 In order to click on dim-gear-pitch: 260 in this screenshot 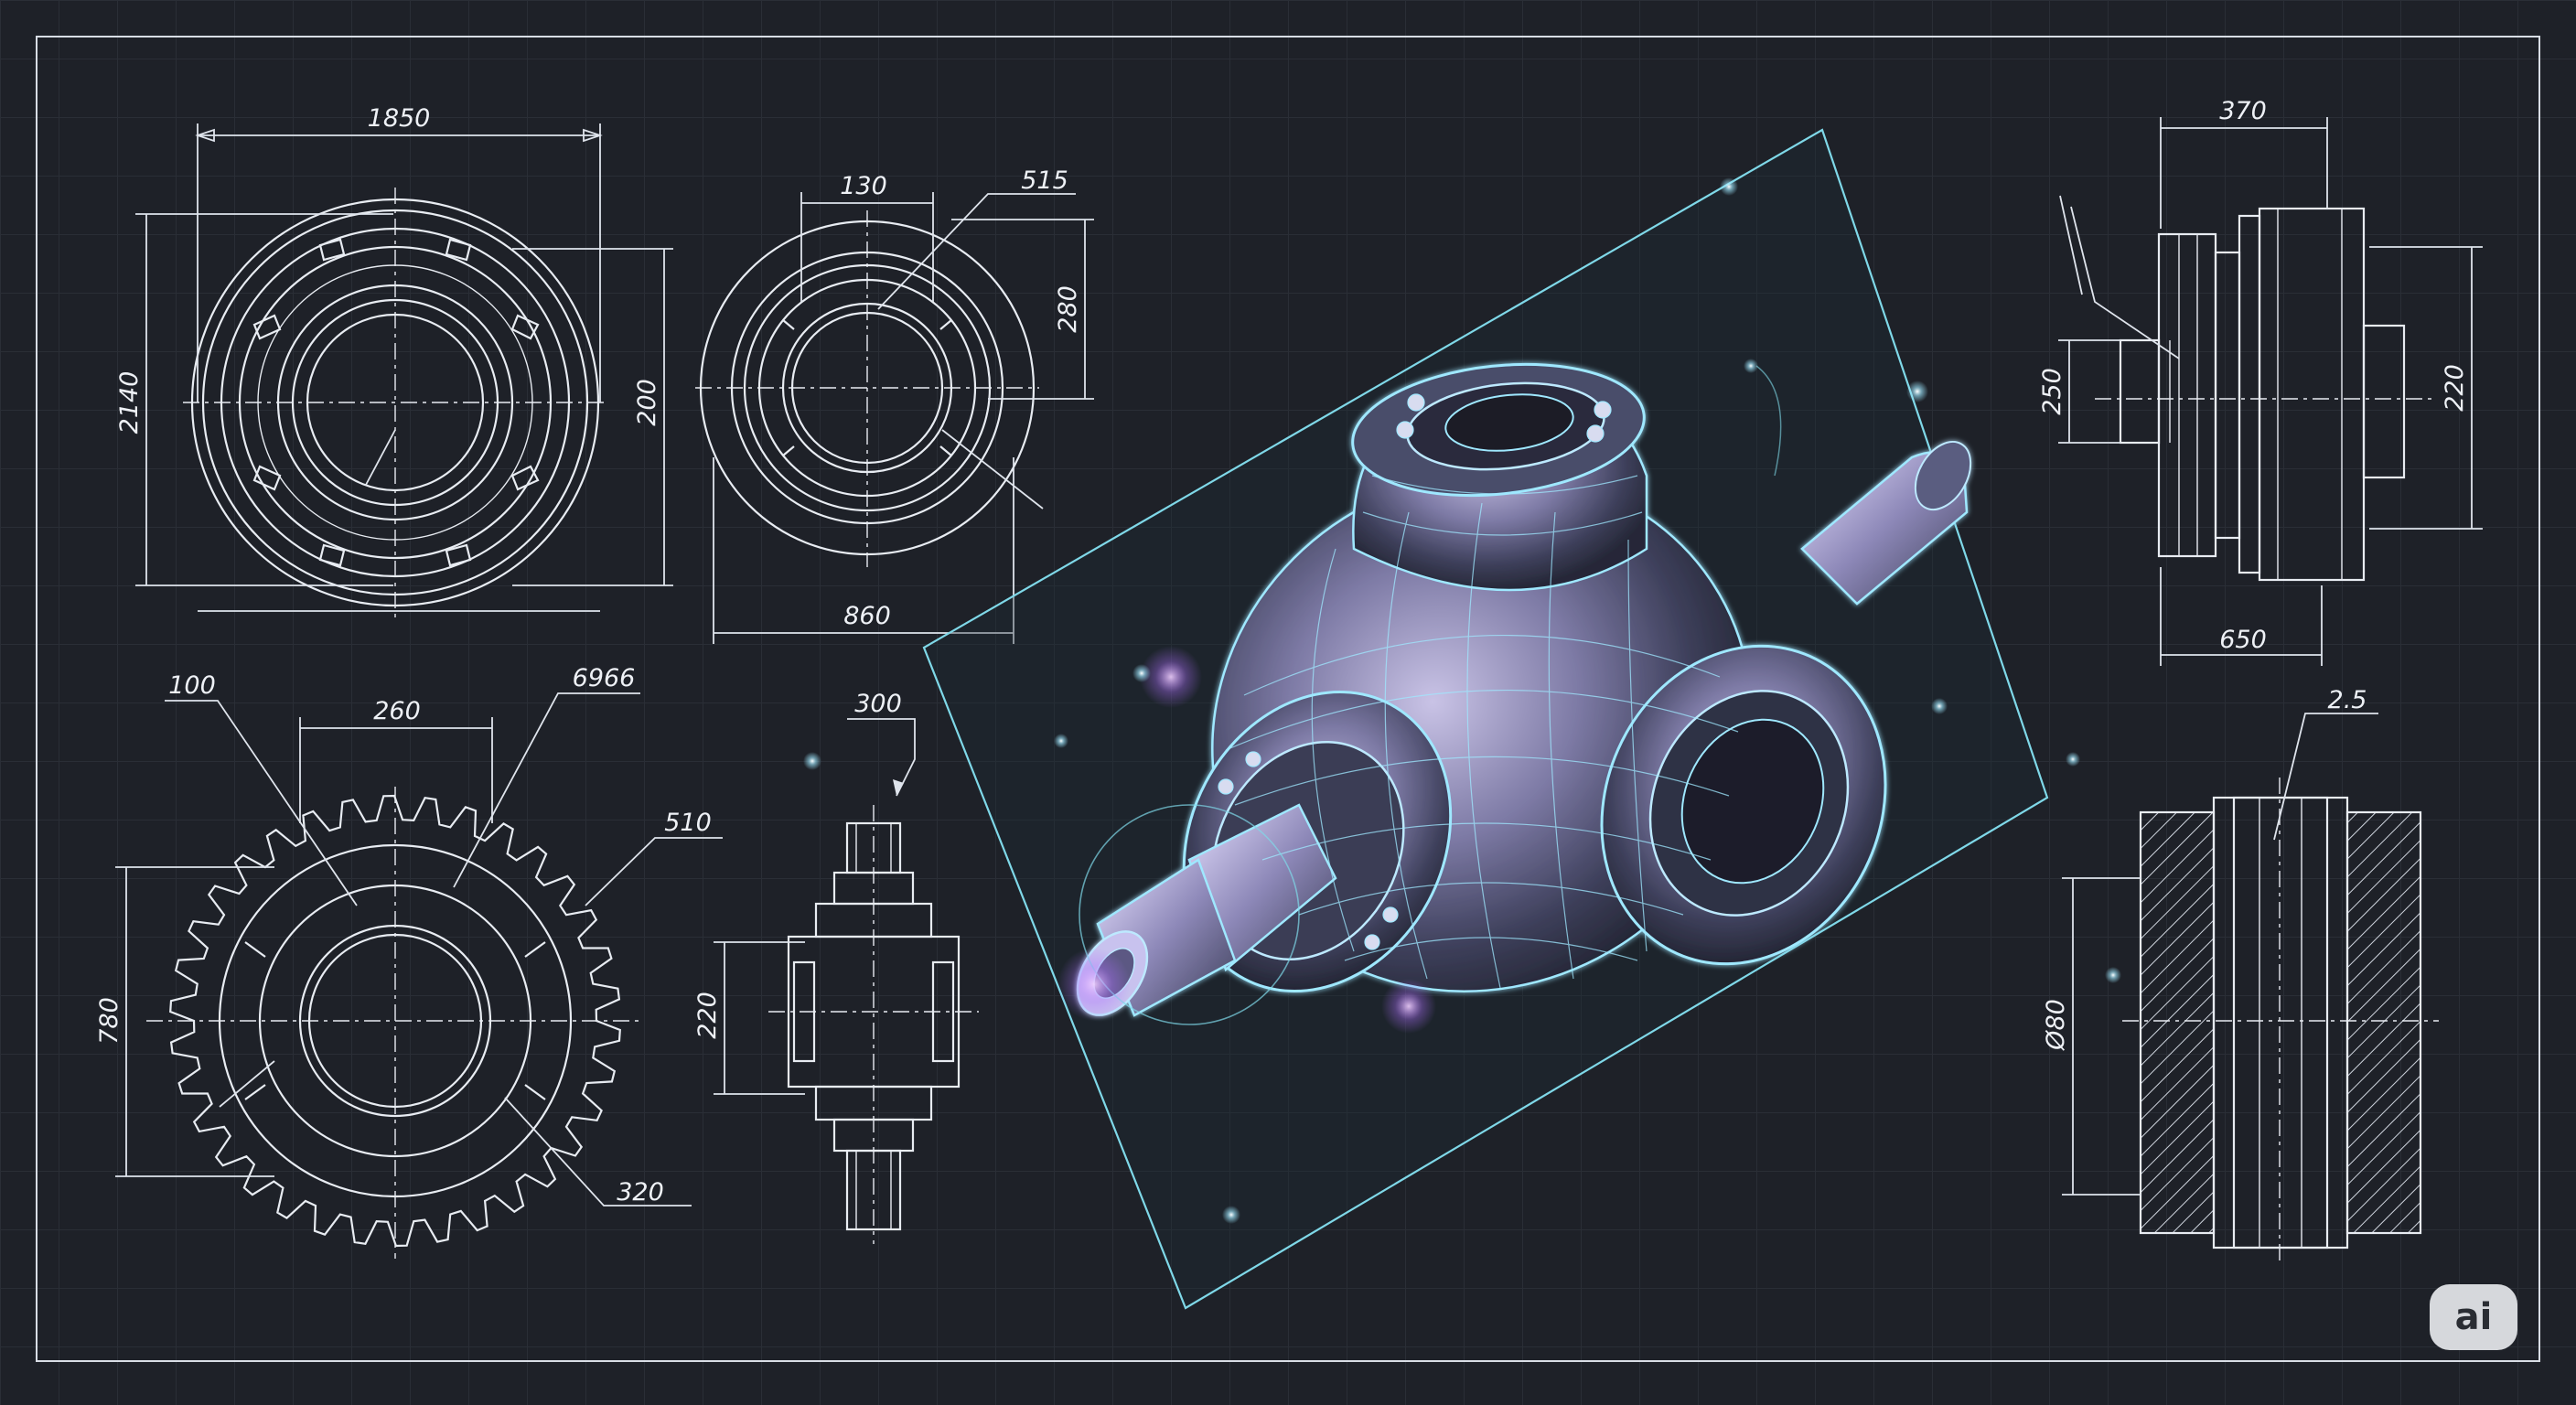, I will do `click(397, 711)`.